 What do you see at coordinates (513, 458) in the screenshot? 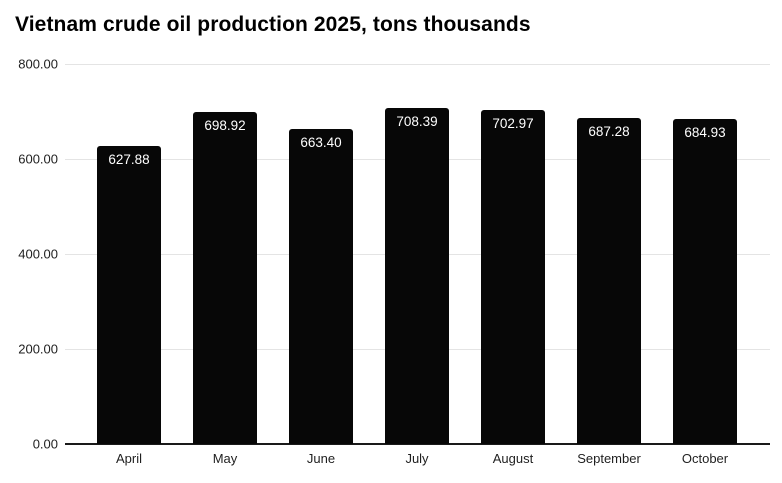
I see `x-axis-label: August` at bounding box center [513, 458].